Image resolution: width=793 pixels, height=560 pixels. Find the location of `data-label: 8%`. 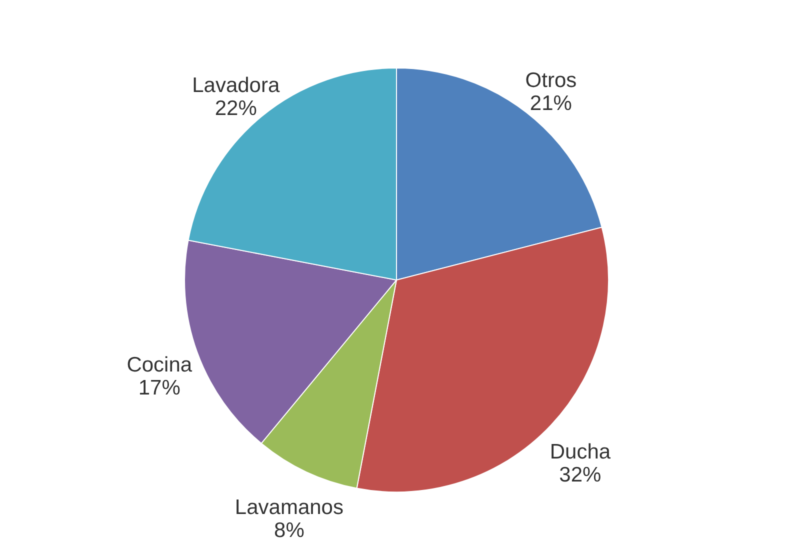

data-label: 8% is located at coordinates (289, 530).